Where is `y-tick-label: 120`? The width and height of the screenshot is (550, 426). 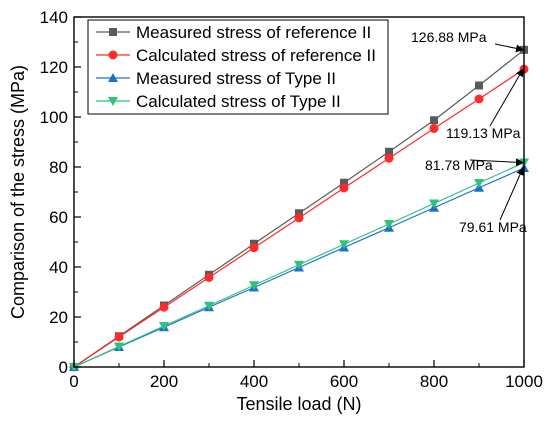
y-tick-label: 120 is located at coordinates (54, 67).